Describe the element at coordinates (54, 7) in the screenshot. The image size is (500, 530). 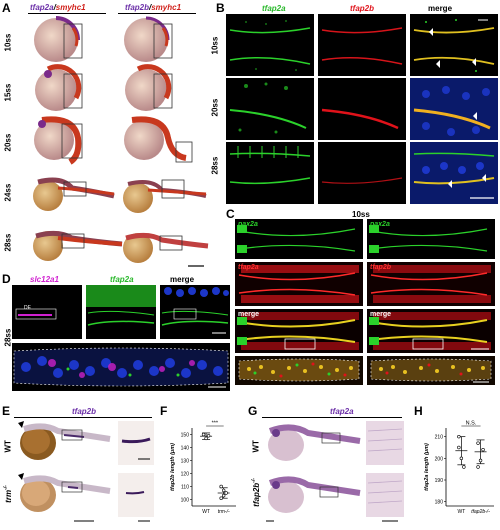
I see `panel-a-col1-sep: /` at that location.